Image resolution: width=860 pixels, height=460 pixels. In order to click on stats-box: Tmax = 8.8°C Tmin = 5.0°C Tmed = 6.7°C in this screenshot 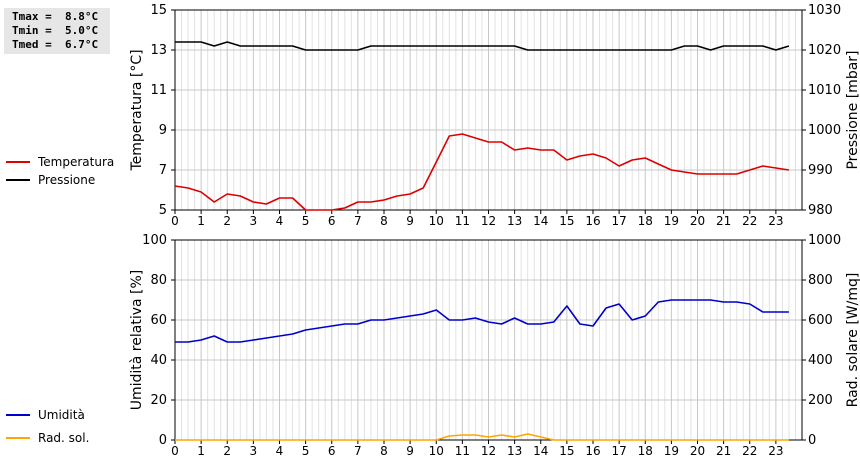, I will do `click(57, 31)`.